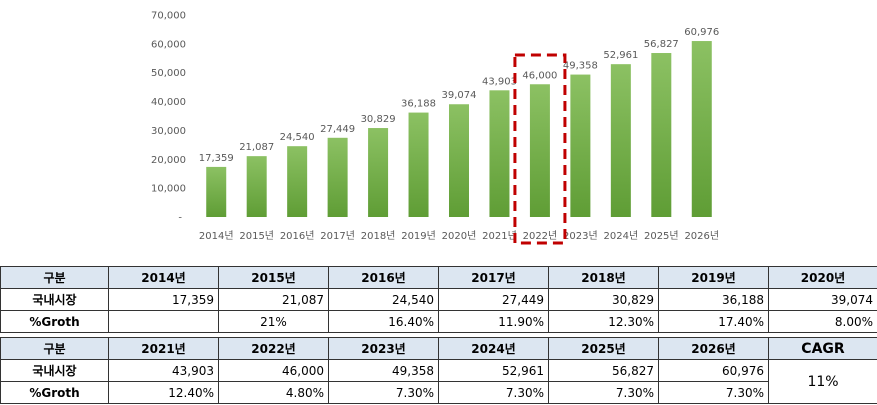 The width and height of the screenshot is (877, 405). What do you see at coordinates (620, 55) in the screenshot?
I see `bar-value-label: 52,961` at bounding box center [620, 55].